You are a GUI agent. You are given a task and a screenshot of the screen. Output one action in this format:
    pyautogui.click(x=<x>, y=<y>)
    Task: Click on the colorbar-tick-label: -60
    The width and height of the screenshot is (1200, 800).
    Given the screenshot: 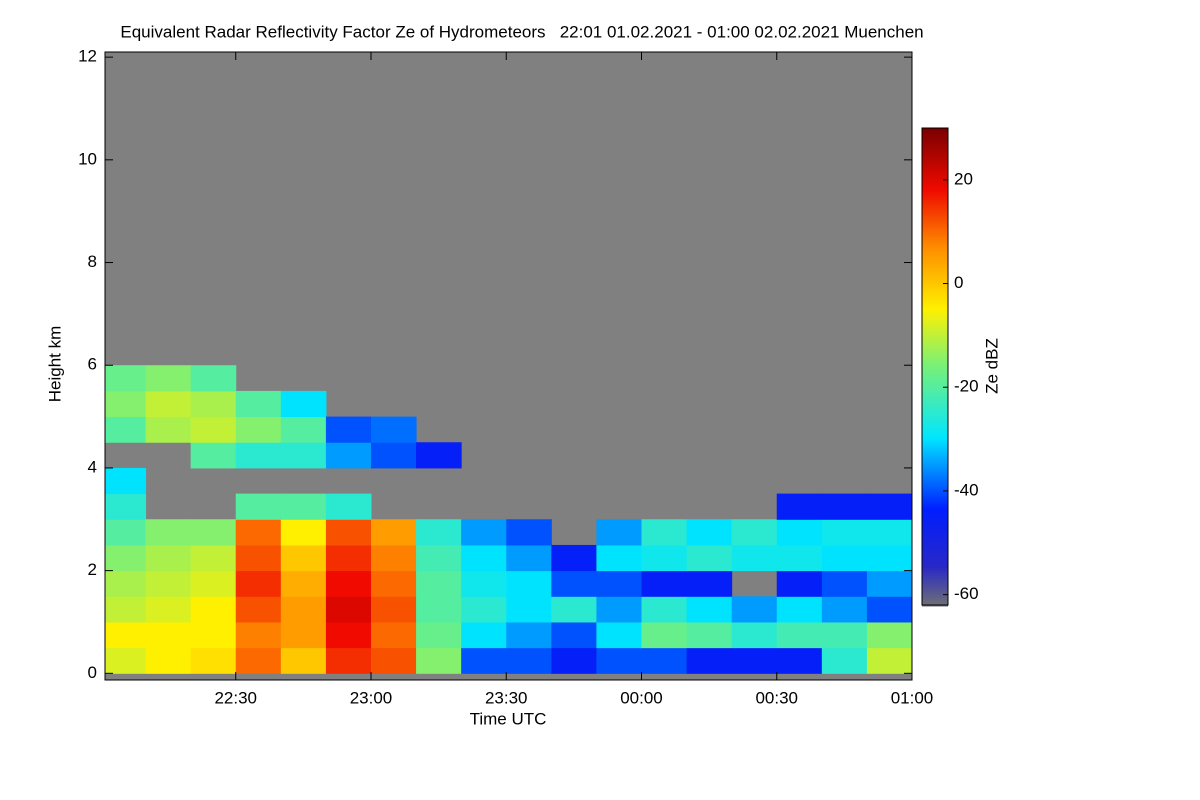 What is the action you would take?
    pyautogui.click(x=966, y=593)
    